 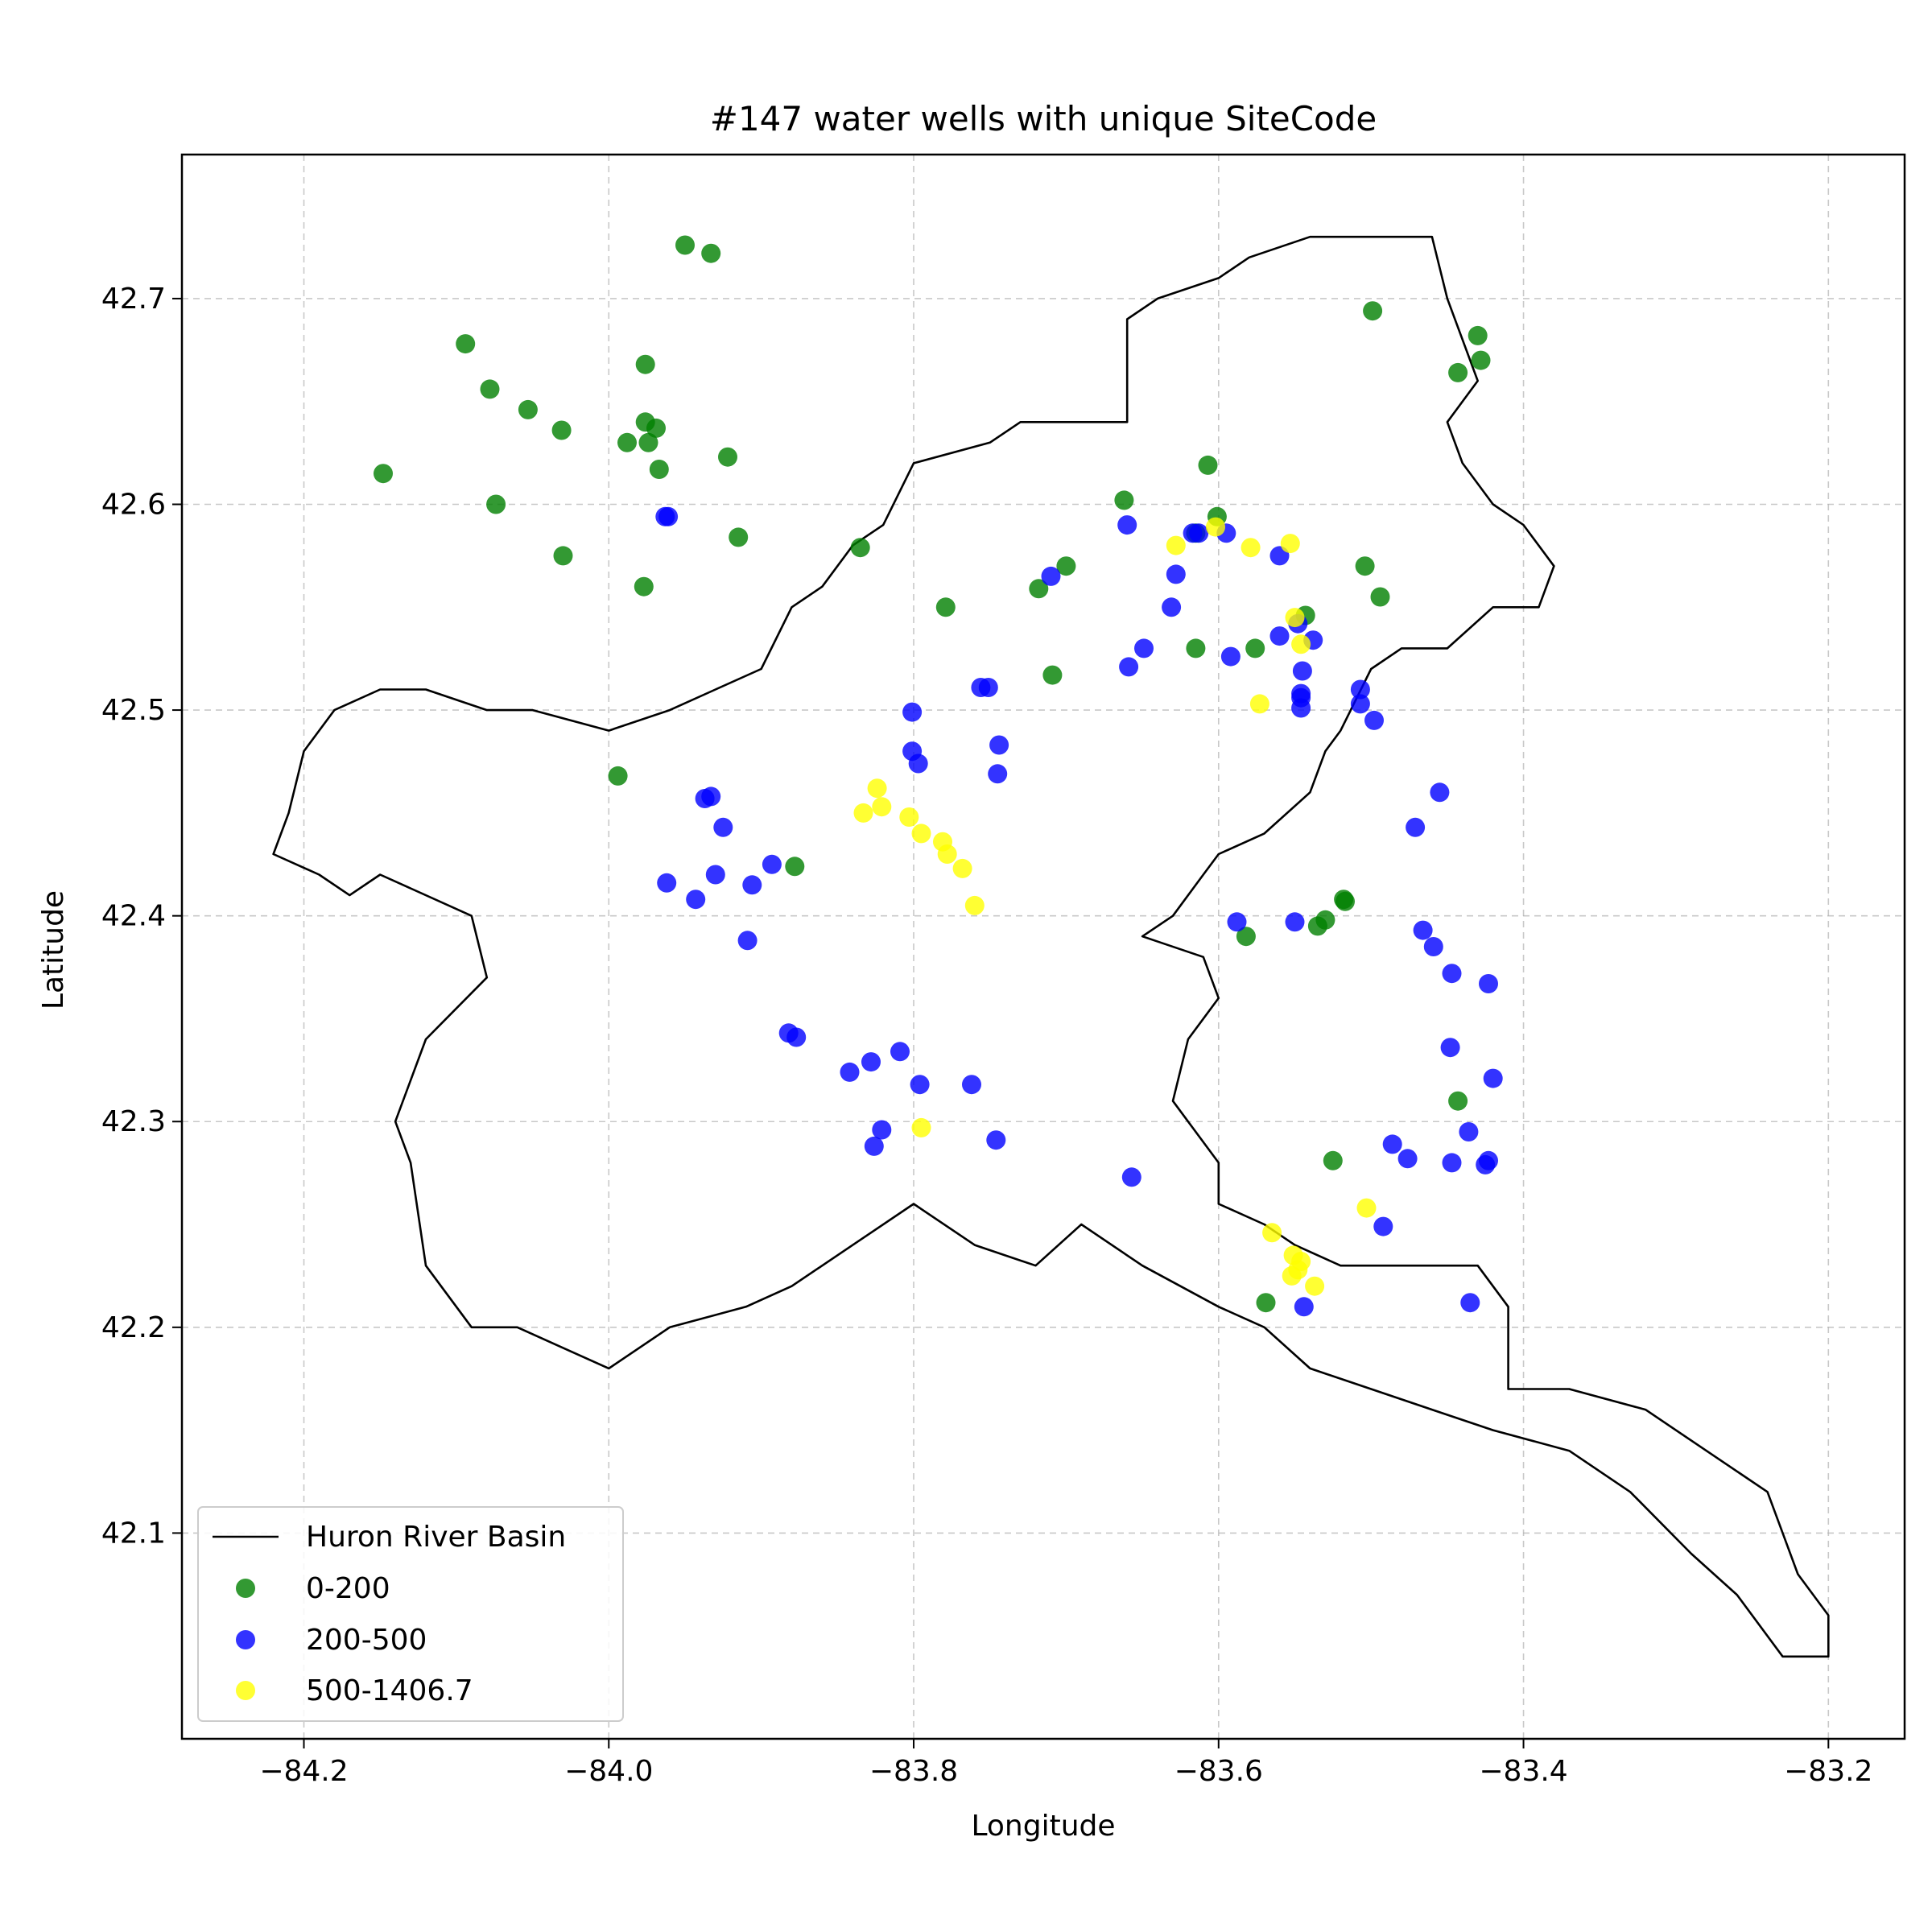 I want to click on y-axis-label: Latitude, so click(x=53, y=949).